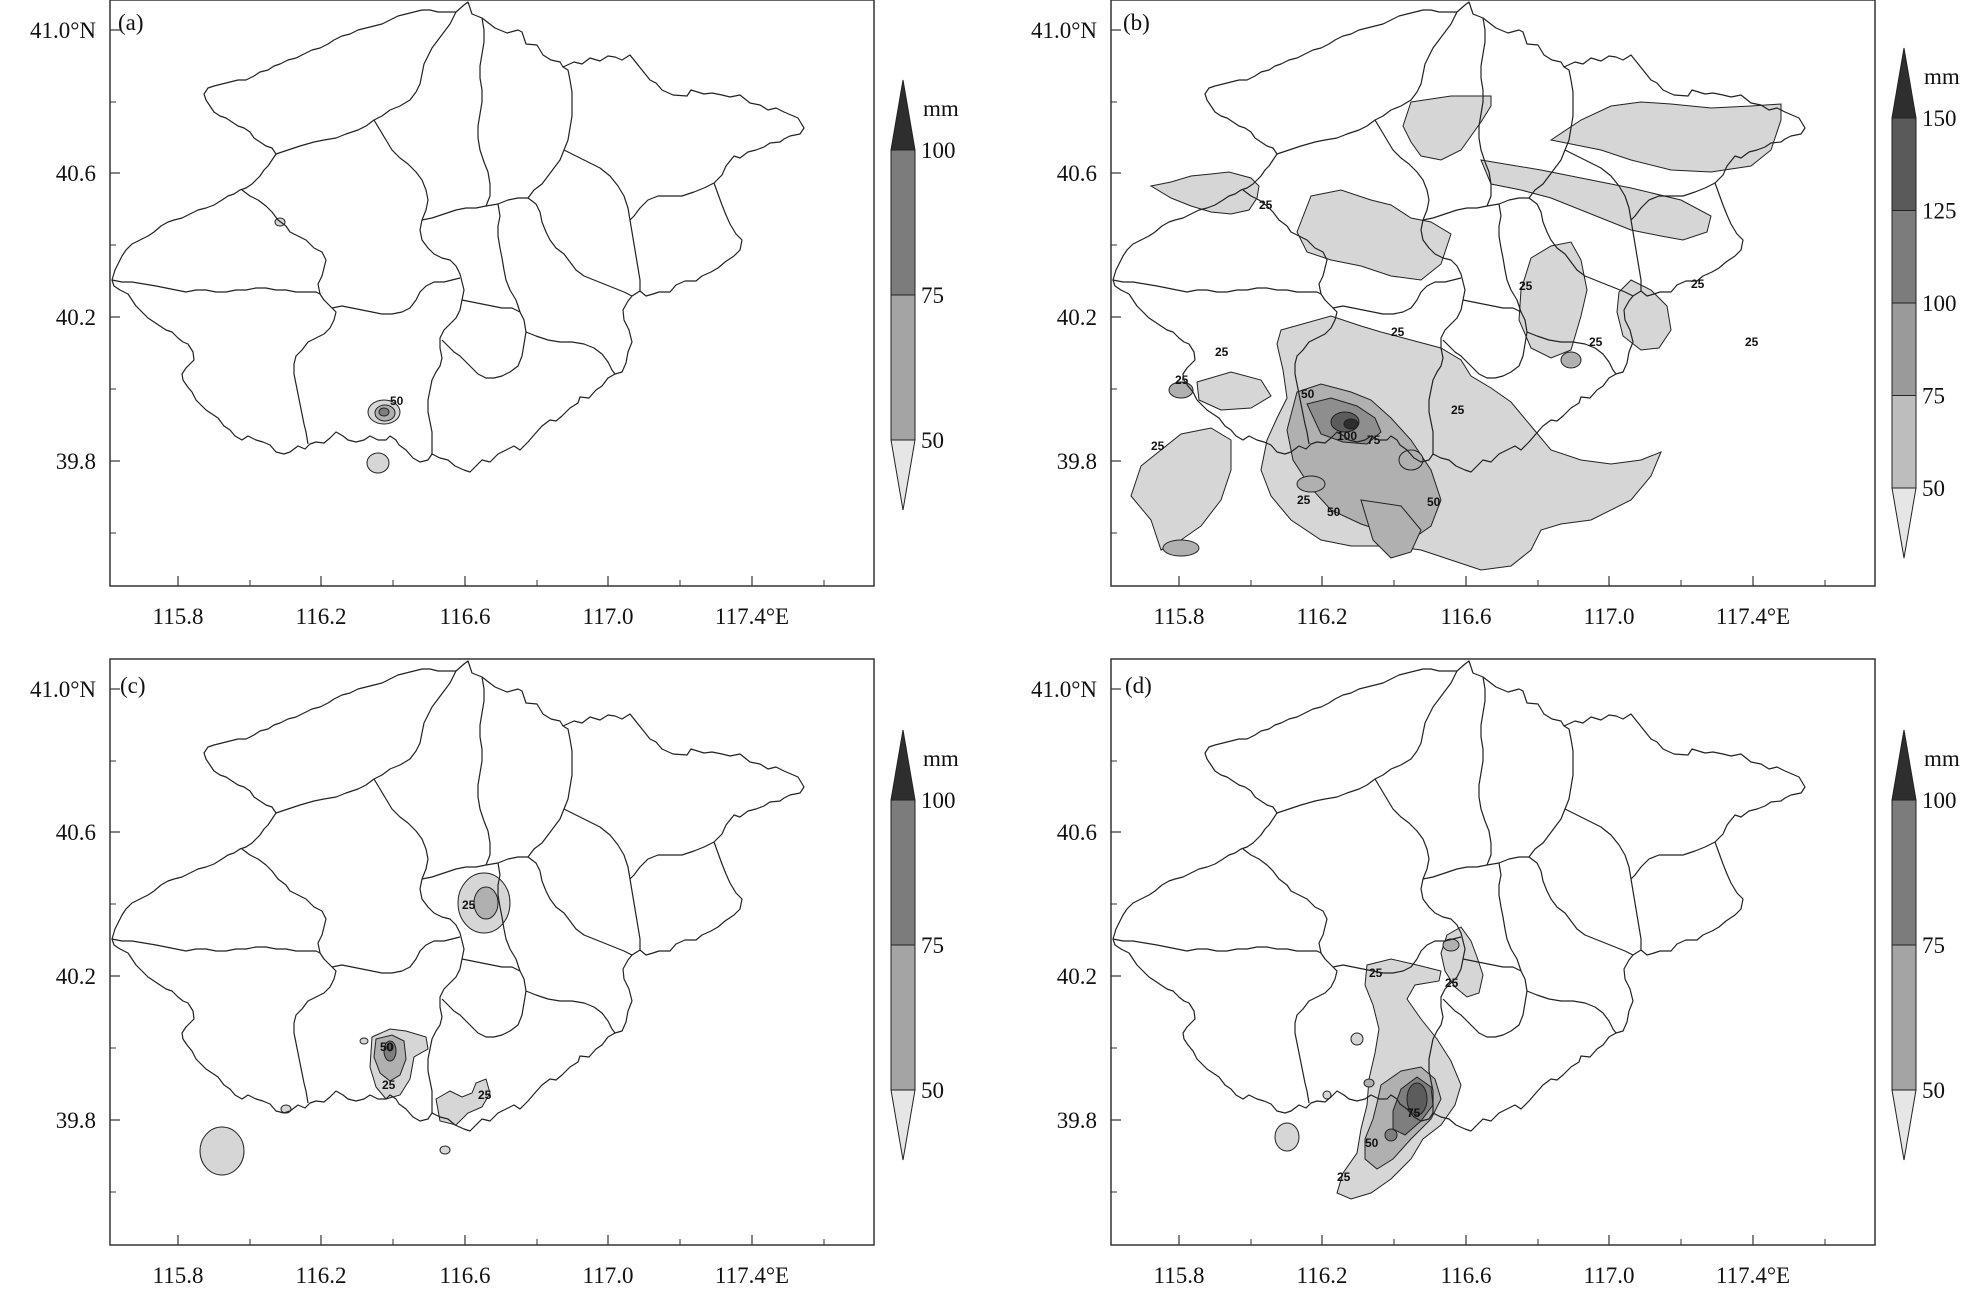 The image size is (1972, 1305). What do you see at coordinates (1939, 211) in the screenshot?
I see `colorbar-level-label: 125` at bounding box center [1939, 211].